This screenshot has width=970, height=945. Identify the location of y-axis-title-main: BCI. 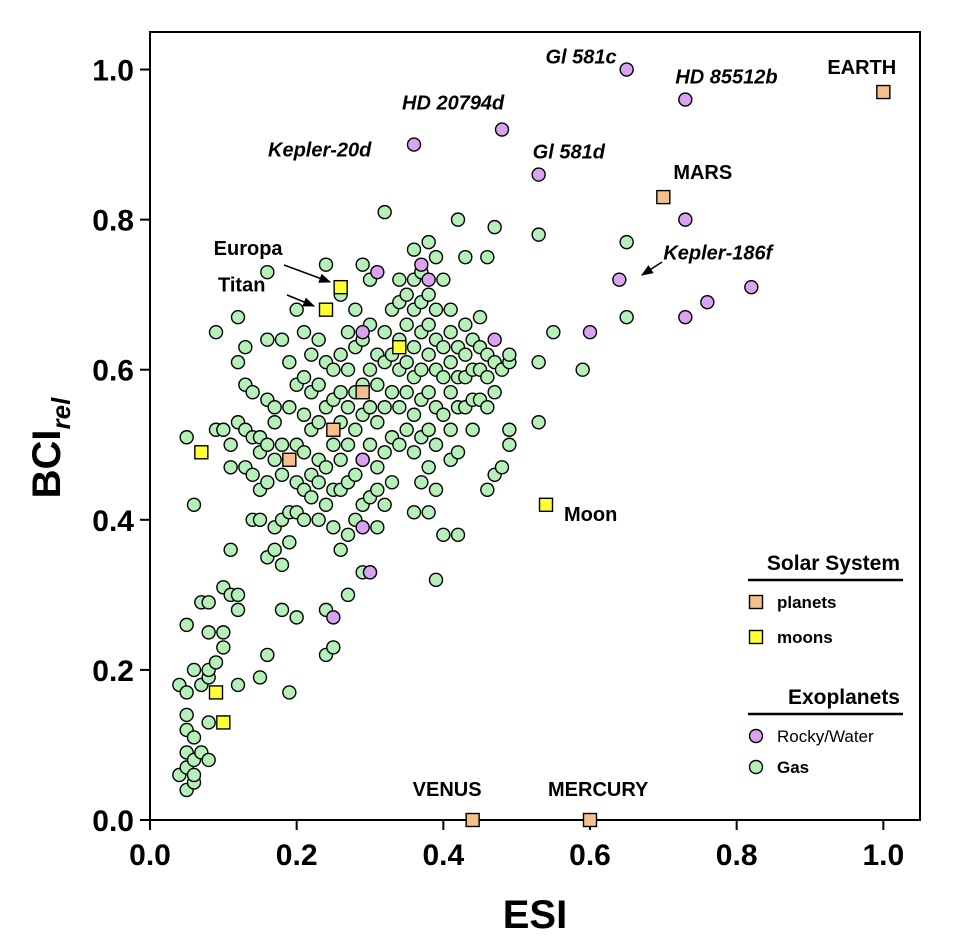
(47, 463).